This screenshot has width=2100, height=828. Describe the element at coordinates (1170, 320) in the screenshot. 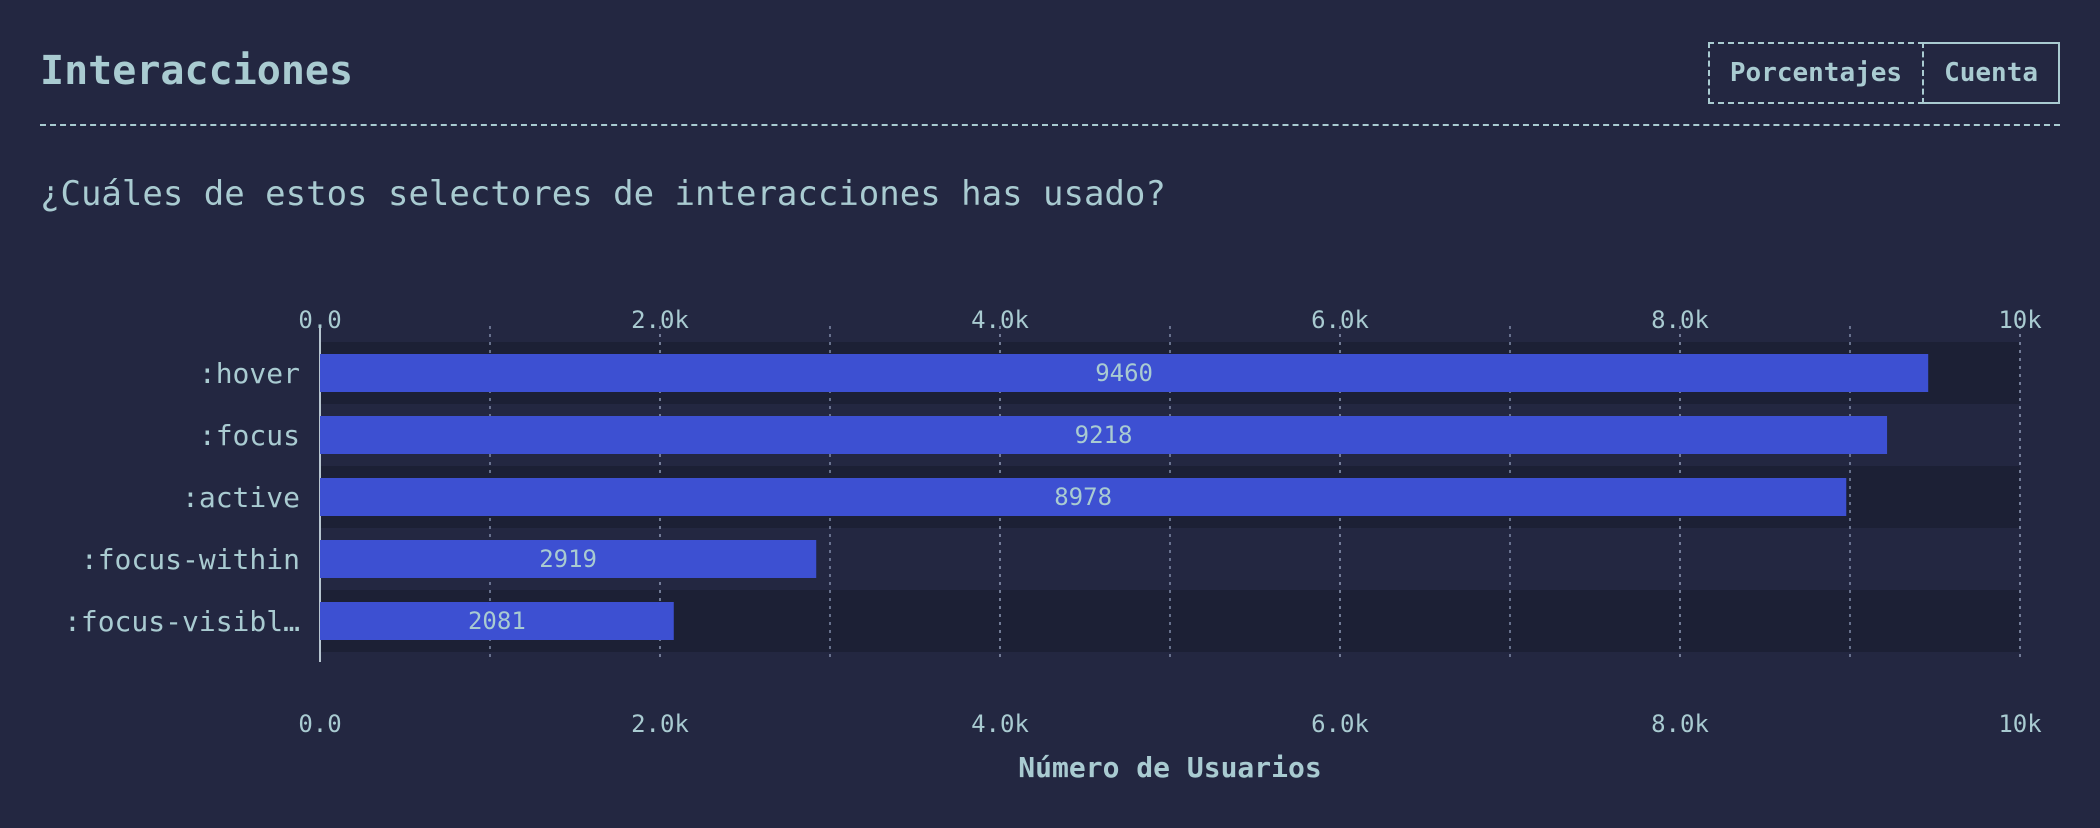

I see `top-axis: 0.0 2.0k 4.0k 6.0k 8.0k 10k` at that location.